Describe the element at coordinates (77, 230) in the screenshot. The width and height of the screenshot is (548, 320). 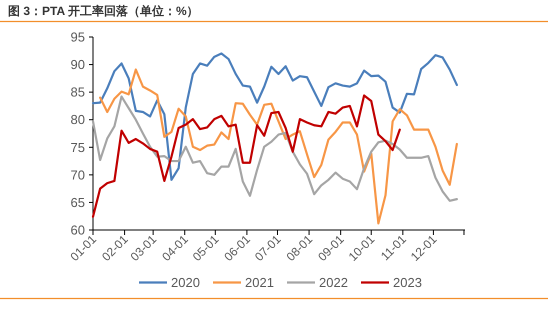
I see `y-tick-label: 60` at that location.